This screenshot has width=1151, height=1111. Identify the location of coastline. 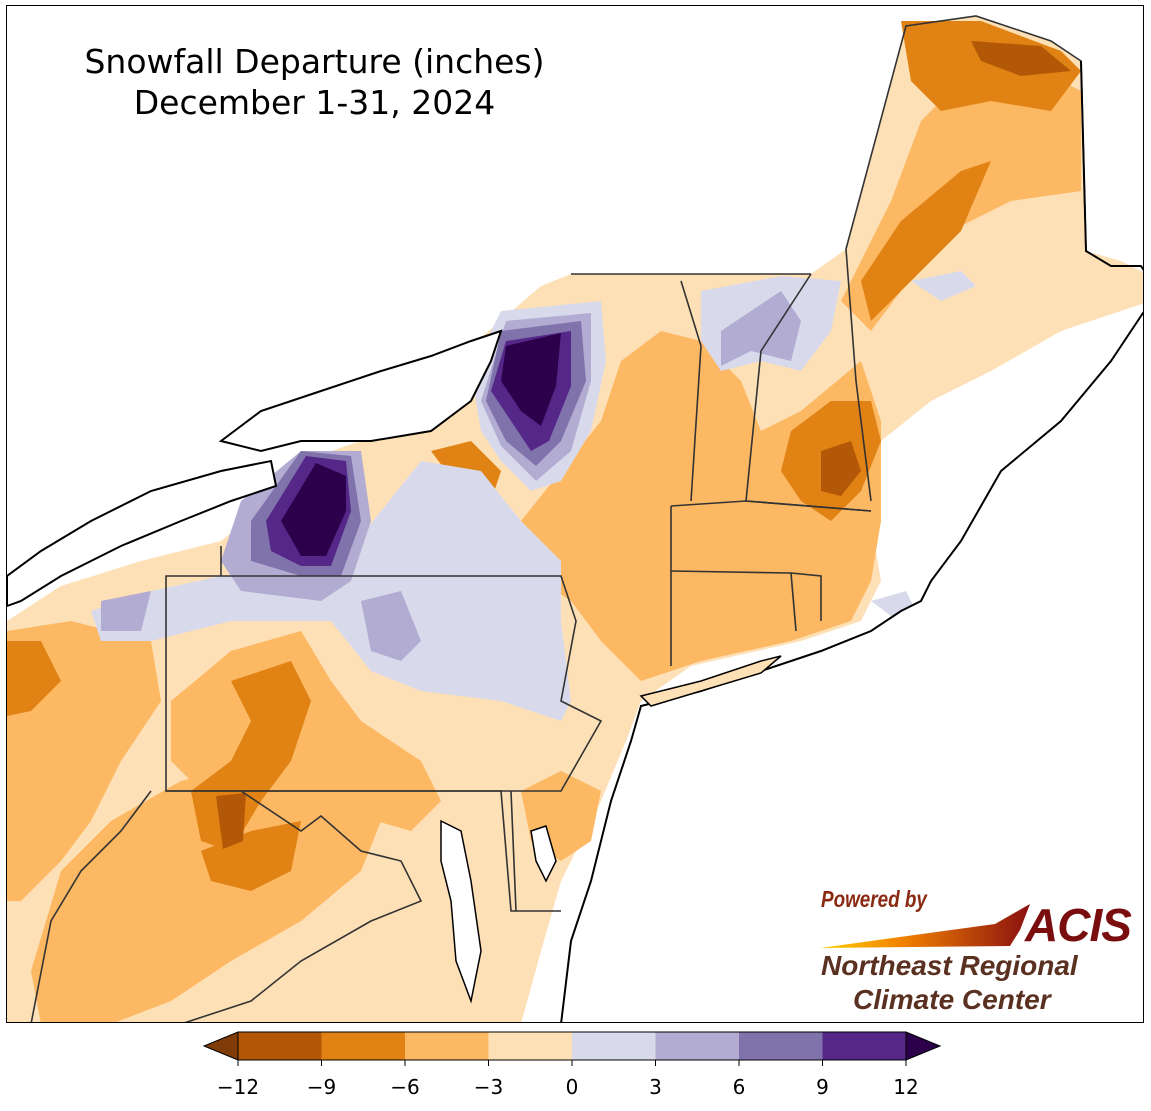
(1111, 165).